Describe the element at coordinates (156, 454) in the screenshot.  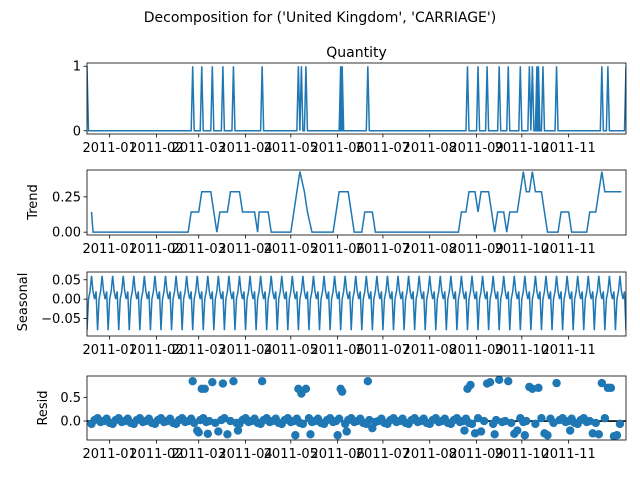
I see `resid-xtick-label: 2011-02` at that location.